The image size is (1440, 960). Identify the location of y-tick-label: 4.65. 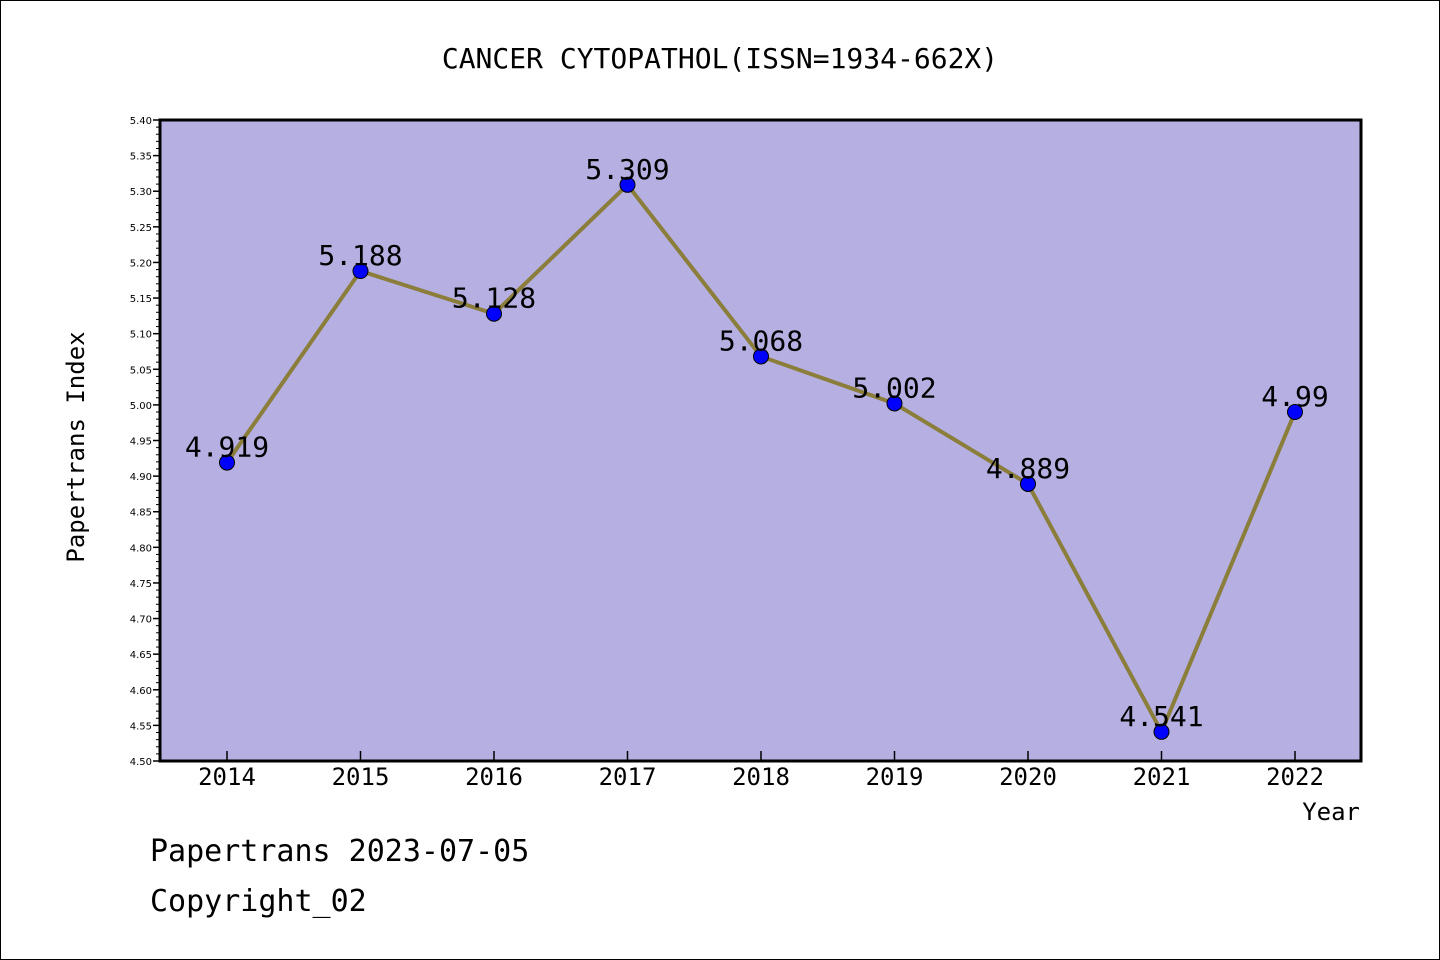
(141, 655).